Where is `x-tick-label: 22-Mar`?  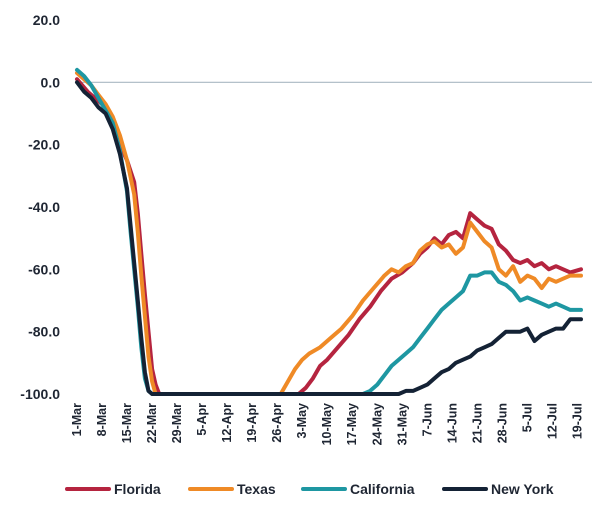
x-tick-label: 22-Mar is located at coordinates (152, 423).